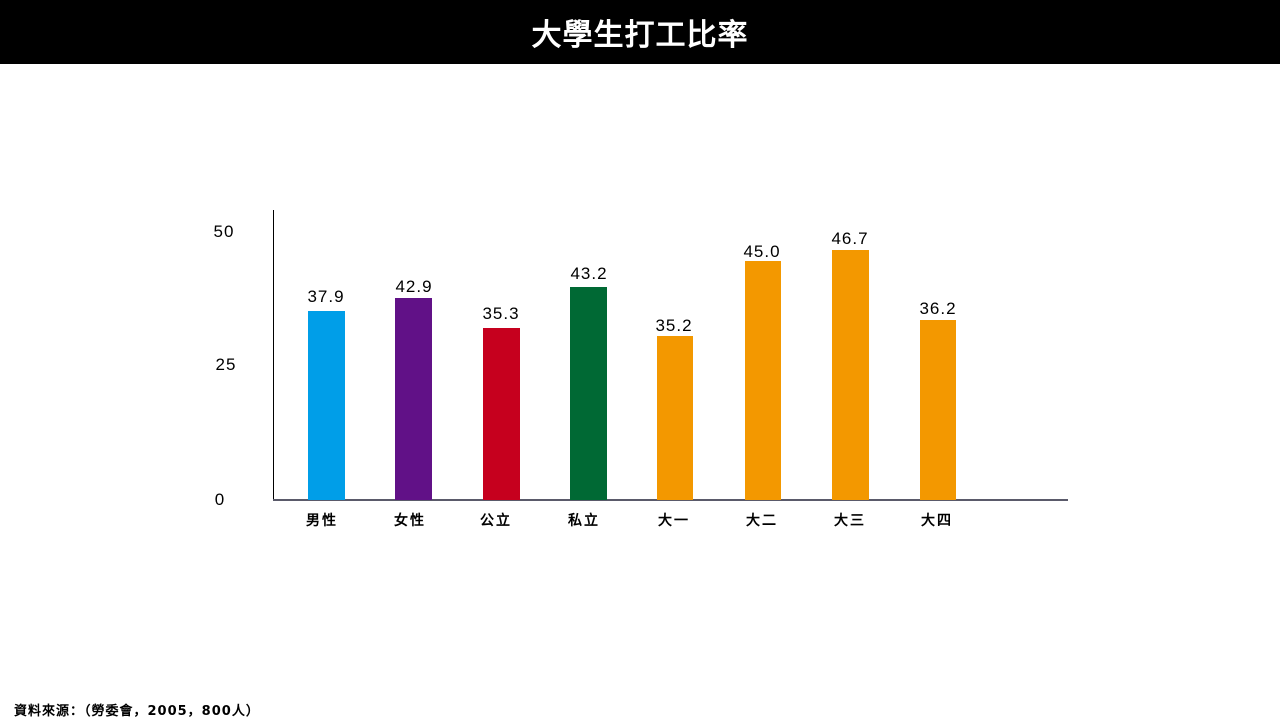 This screenshot has height=726, width=1280. Describe the element at coordinates (850, 238) in the screenshot. I see `value-label-year3: 46.7` at that location.